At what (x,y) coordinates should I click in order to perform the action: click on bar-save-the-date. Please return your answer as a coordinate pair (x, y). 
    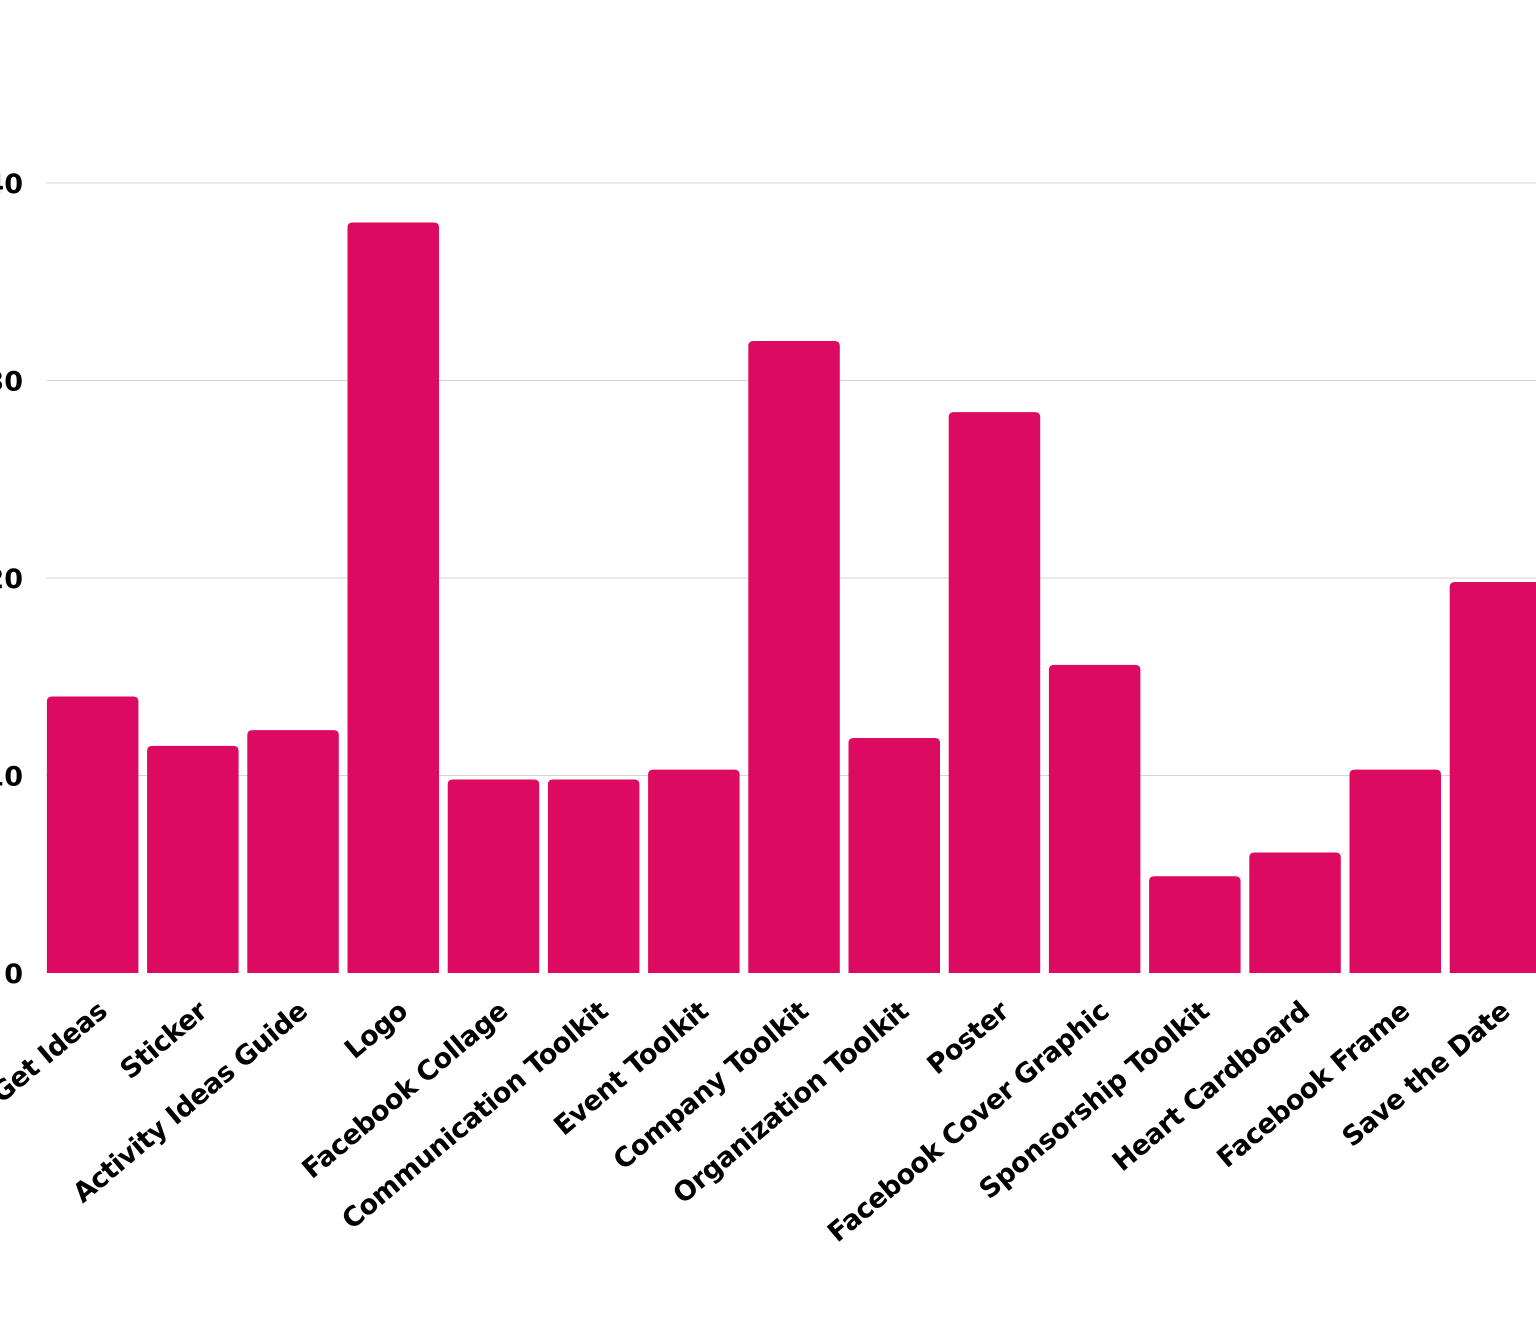
    Looking at the image, I should click on (1492, 777).